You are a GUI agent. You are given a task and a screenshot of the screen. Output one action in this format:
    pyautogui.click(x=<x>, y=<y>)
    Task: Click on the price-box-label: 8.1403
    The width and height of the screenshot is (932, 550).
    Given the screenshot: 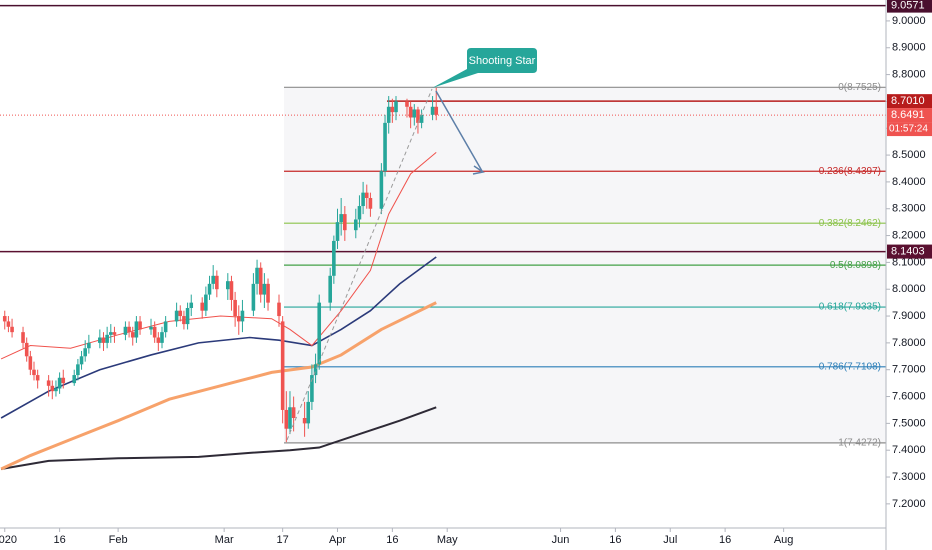 What is the action you would take?
    pyautogui.click(x=908, y=251)
    